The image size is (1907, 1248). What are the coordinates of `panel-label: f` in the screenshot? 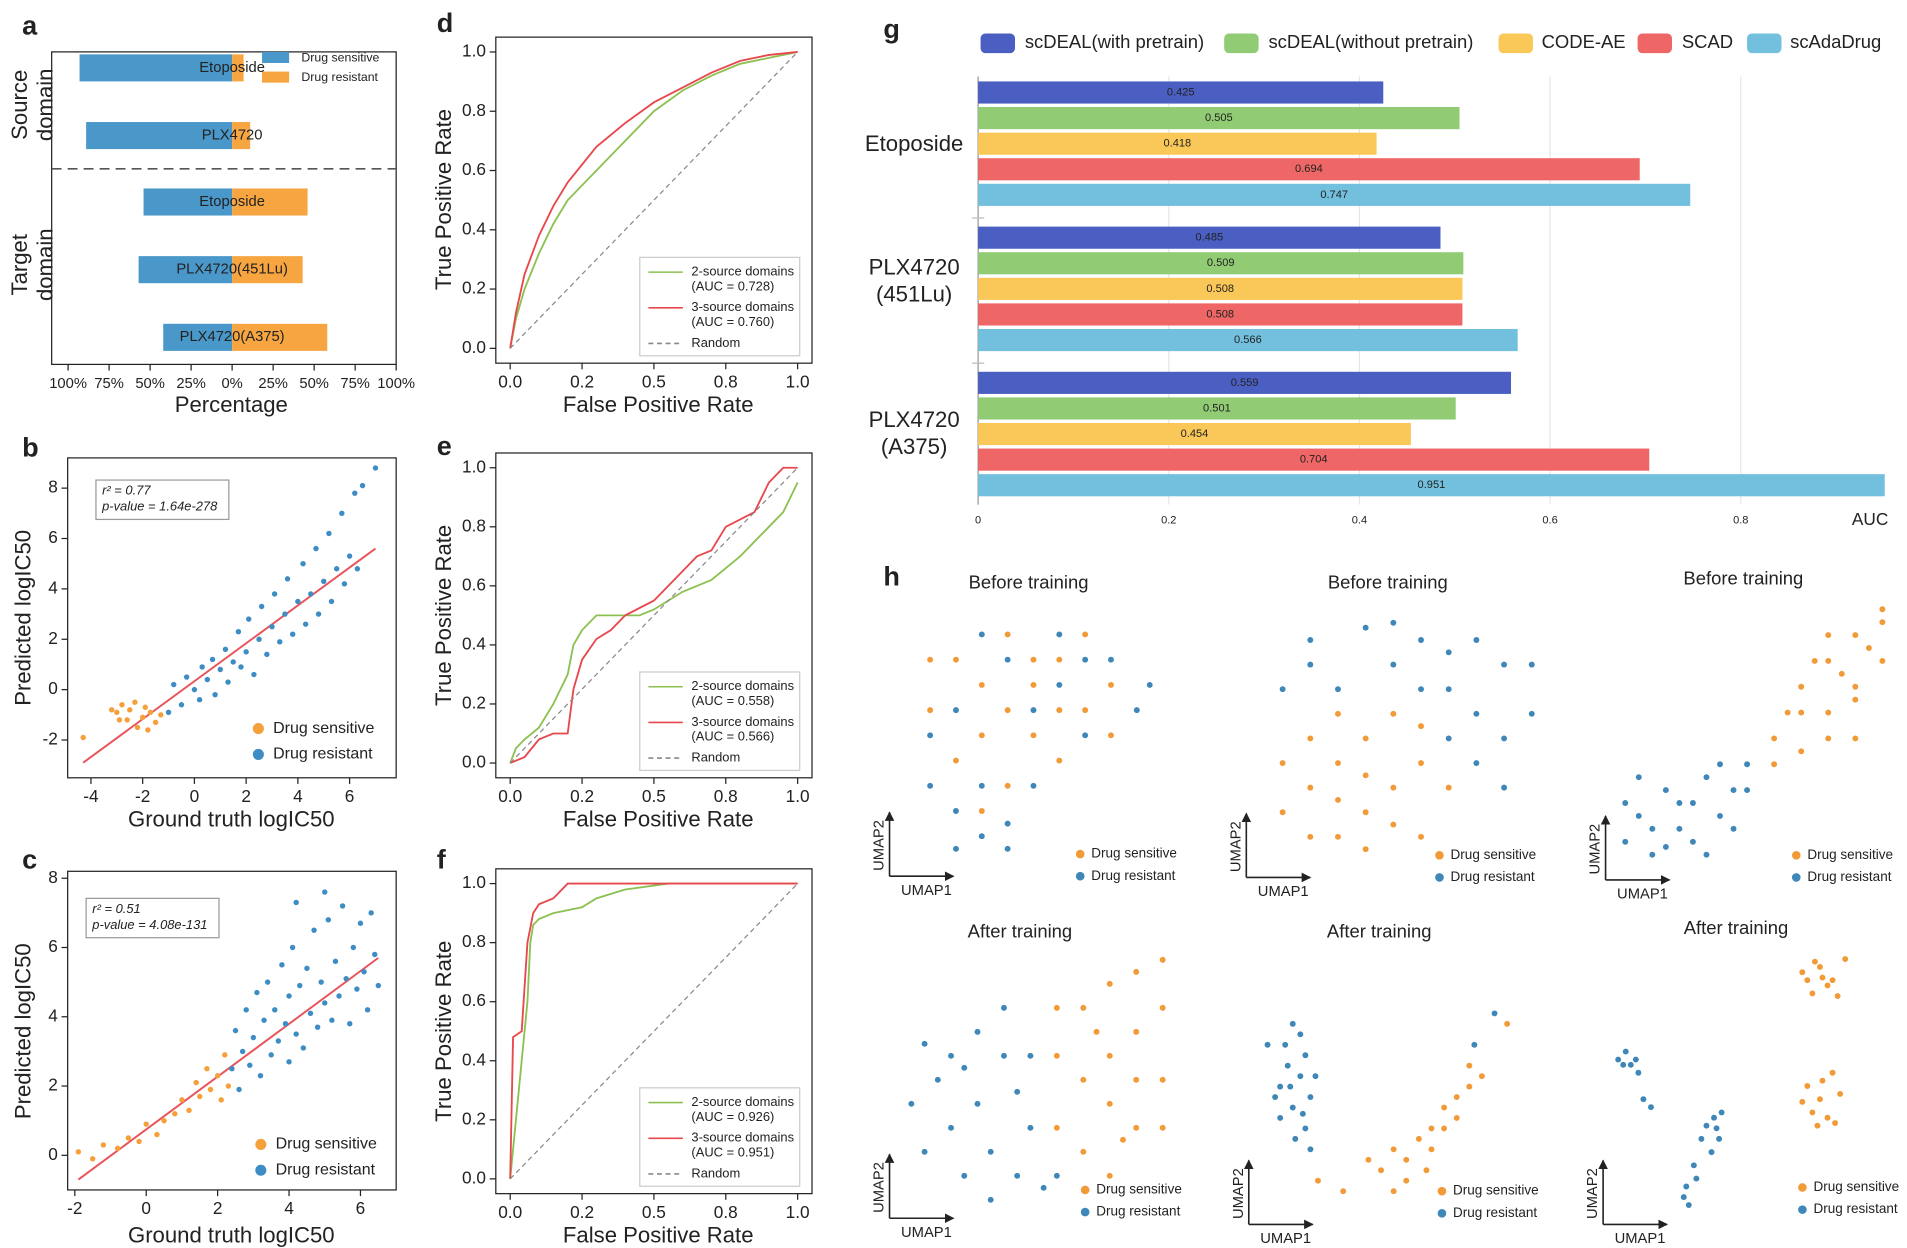 It's located at (442, 860).